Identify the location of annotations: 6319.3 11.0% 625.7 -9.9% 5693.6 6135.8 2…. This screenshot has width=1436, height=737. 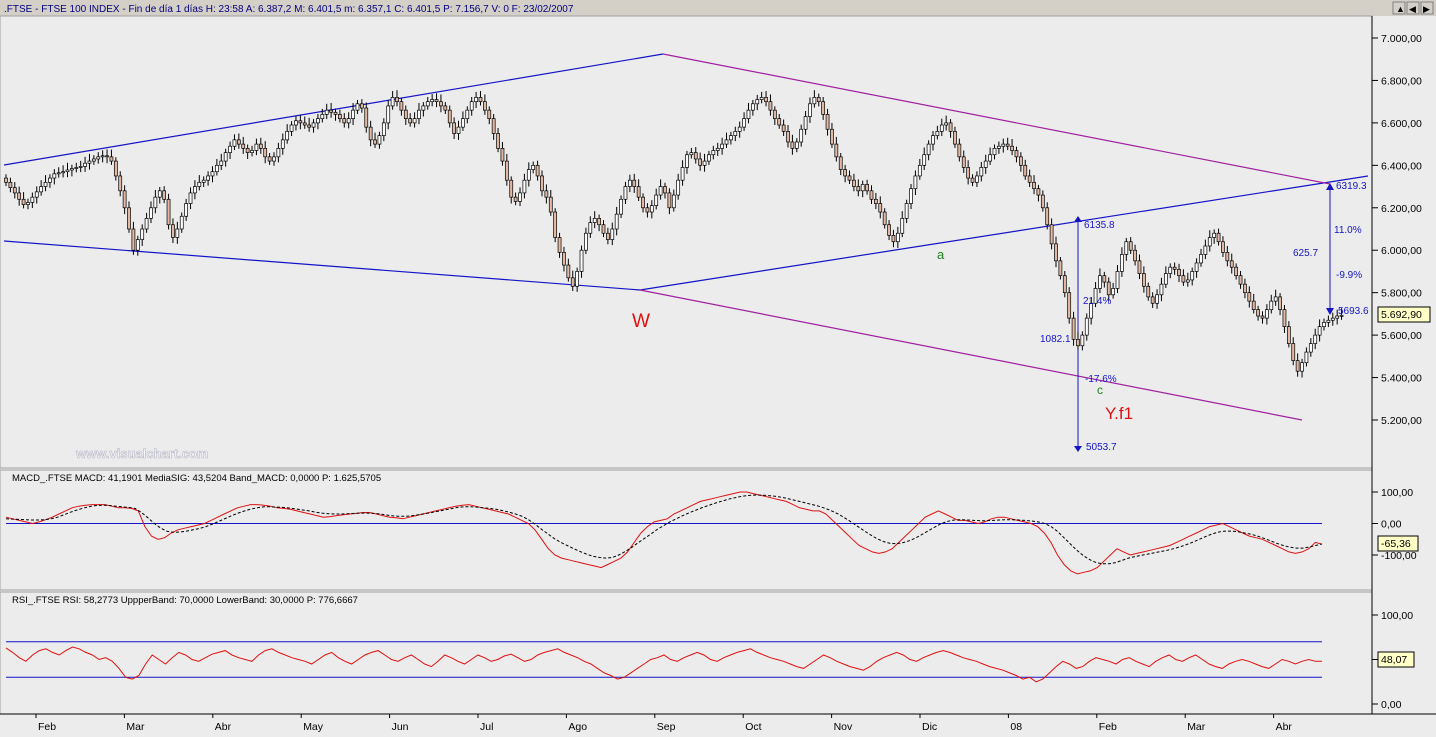
(1204, 317).